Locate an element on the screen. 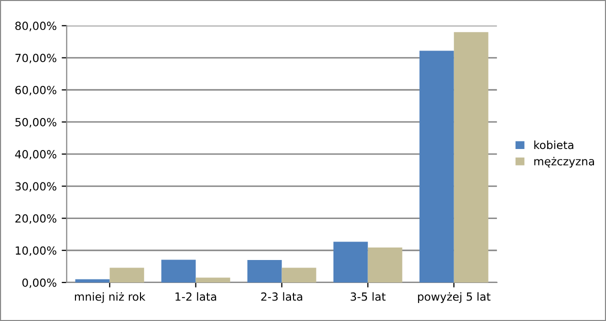 The width and height of the screenshot is (606, 321). y-tick-label: 30,00% is located at coordinates (35, 187).